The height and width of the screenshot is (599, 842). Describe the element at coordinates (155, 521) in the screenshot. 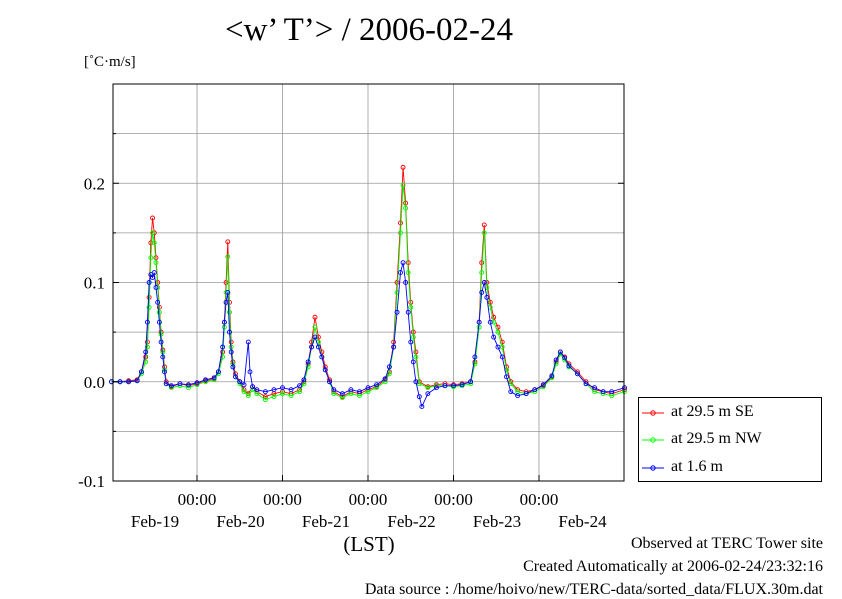

I see `x-tick-date-label: Feb-19` at that location.